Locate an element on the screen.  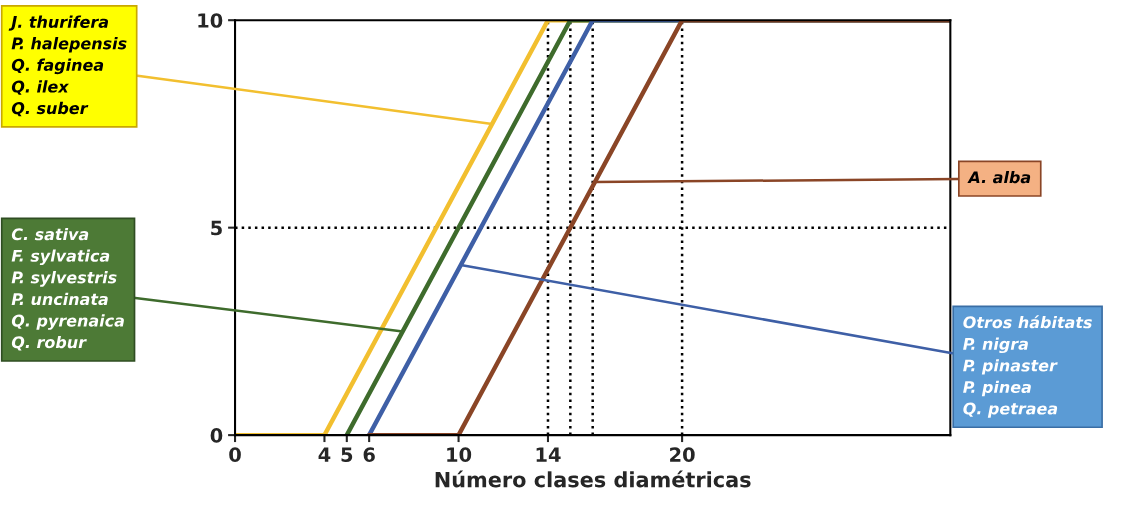
annotation: C. sativa F. sylvatica P. sylvestris P. uncinata Q. pyrenaica Q. robur is located at coordinates (67, 289).